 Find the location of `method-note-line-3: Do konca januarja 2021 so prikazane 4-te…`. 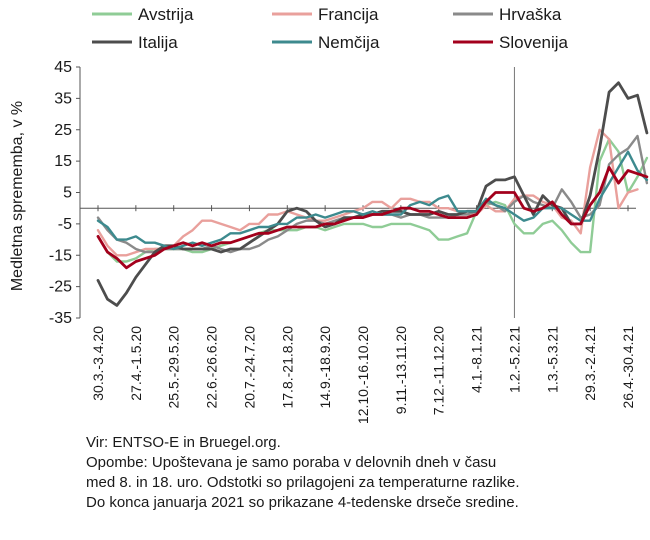

method-note-line-3: Do konca januarja 2021 so prikazane 4-te… is located at coordinates (302, 502).